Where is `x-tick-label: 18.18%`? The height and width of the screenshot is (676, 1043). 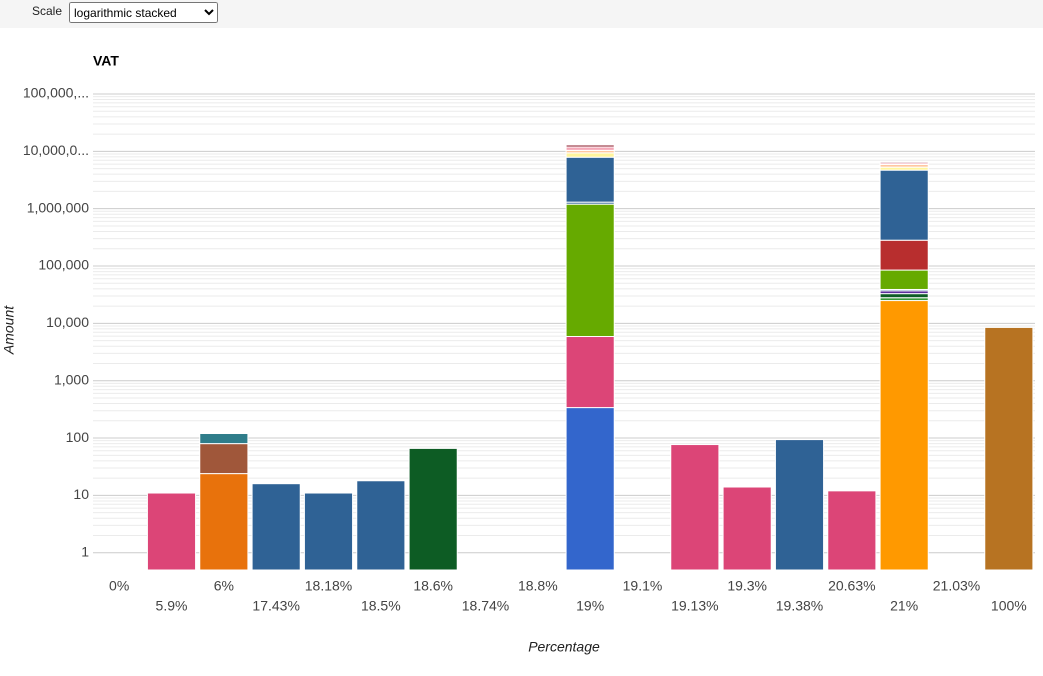
x-tick-label: 18.18% is located at coordinates (328, 586).